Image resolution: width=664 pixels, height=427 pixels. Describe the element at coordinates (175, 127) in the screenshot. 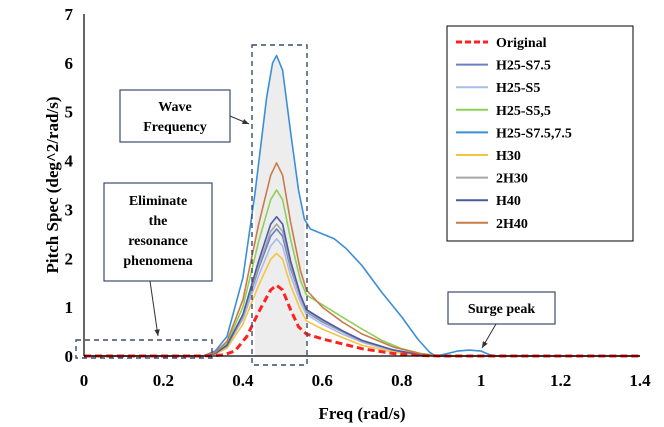

I see `callout-text: Frequency` at that location.